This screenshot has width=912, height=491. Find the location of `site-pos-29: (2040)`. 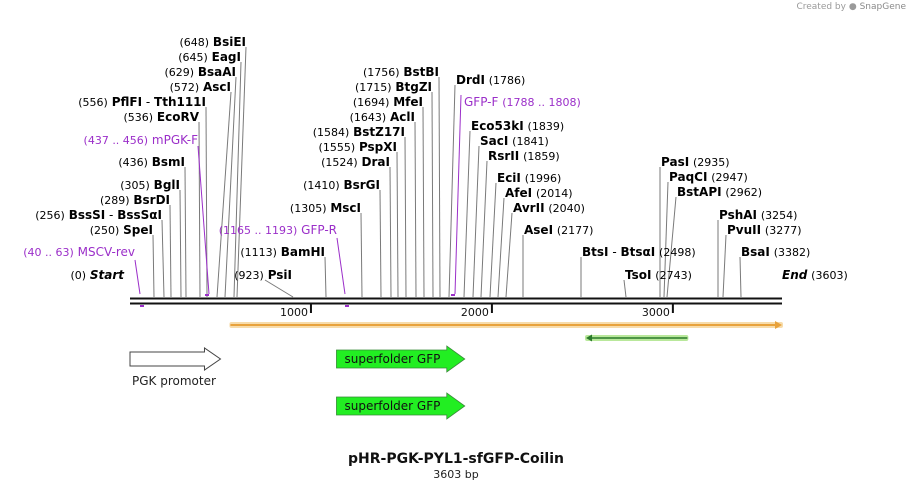

site-pos-29: (2040) is located at coordinates (566, 208).